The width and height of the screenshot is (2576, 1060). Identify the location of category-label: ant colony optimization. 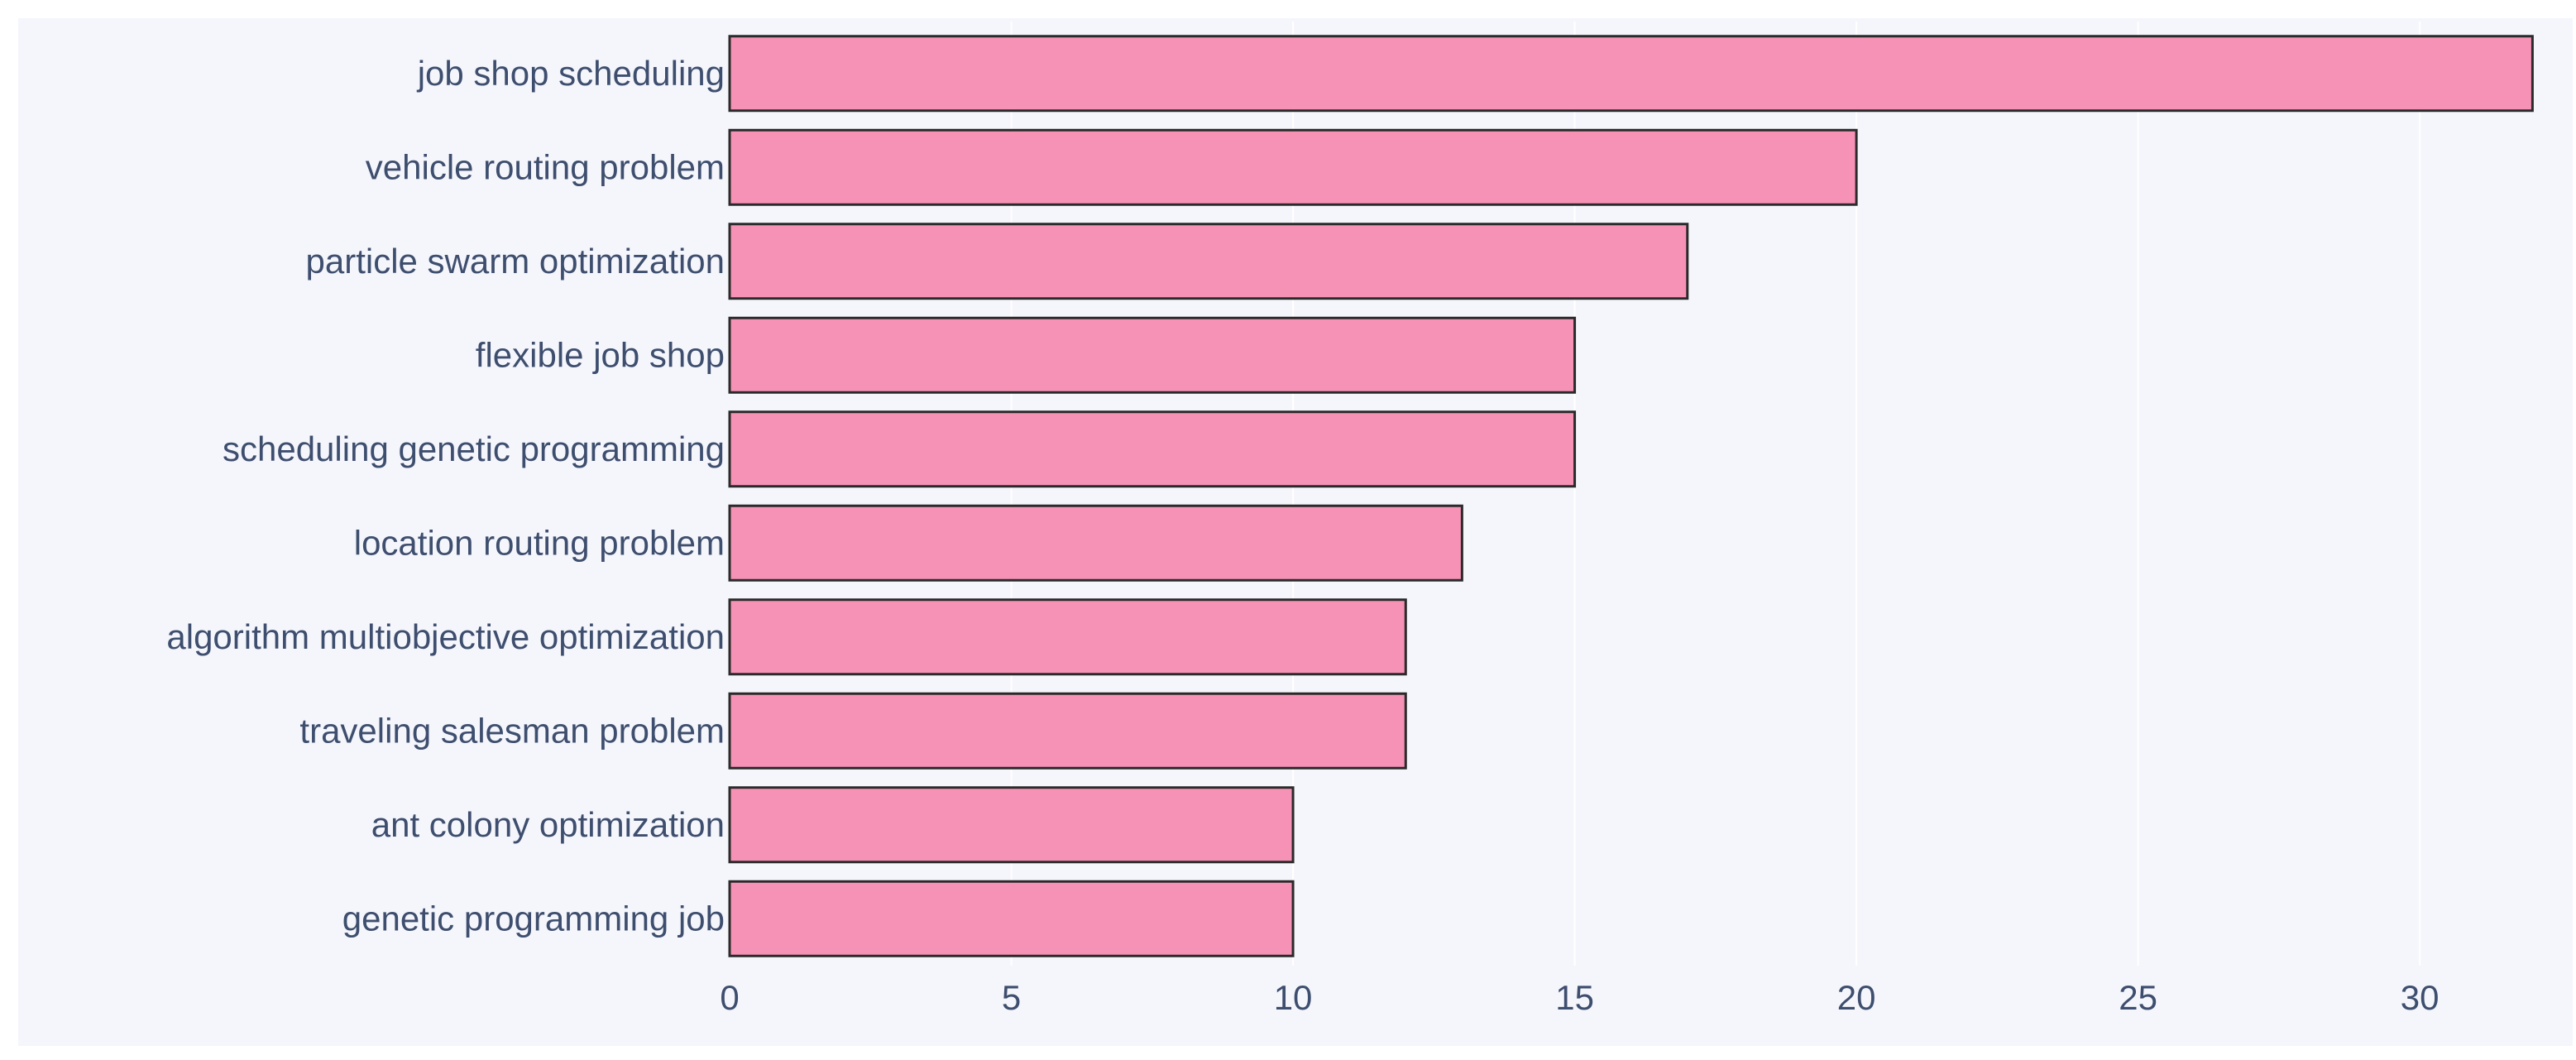
(548, 824).